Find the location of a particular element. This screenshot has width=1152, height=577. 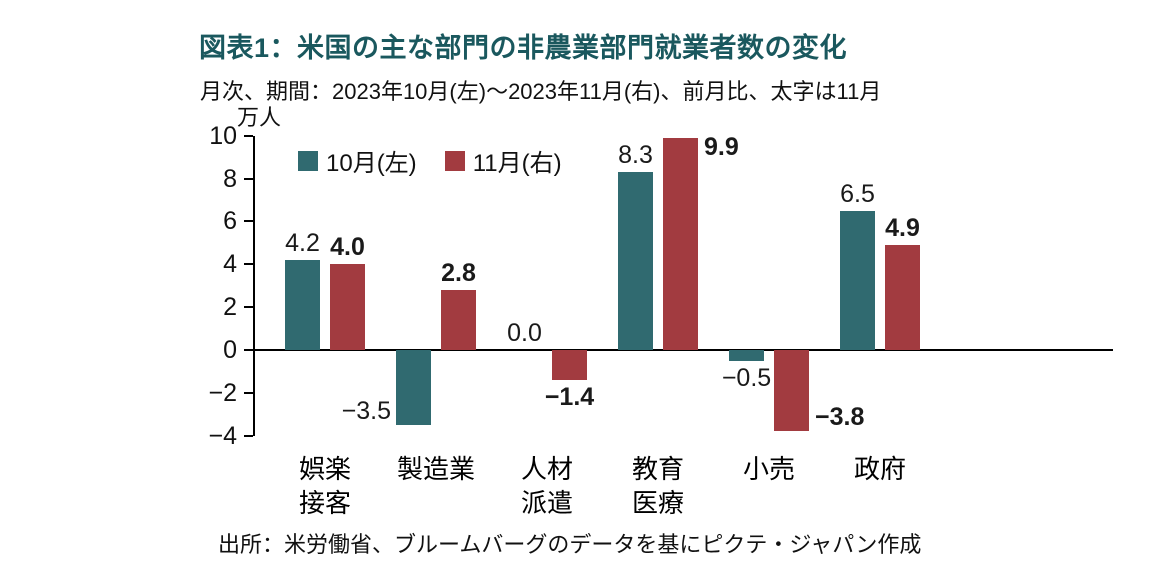

y-axis-tick-label: −4 is located at coordinates (222, 435).